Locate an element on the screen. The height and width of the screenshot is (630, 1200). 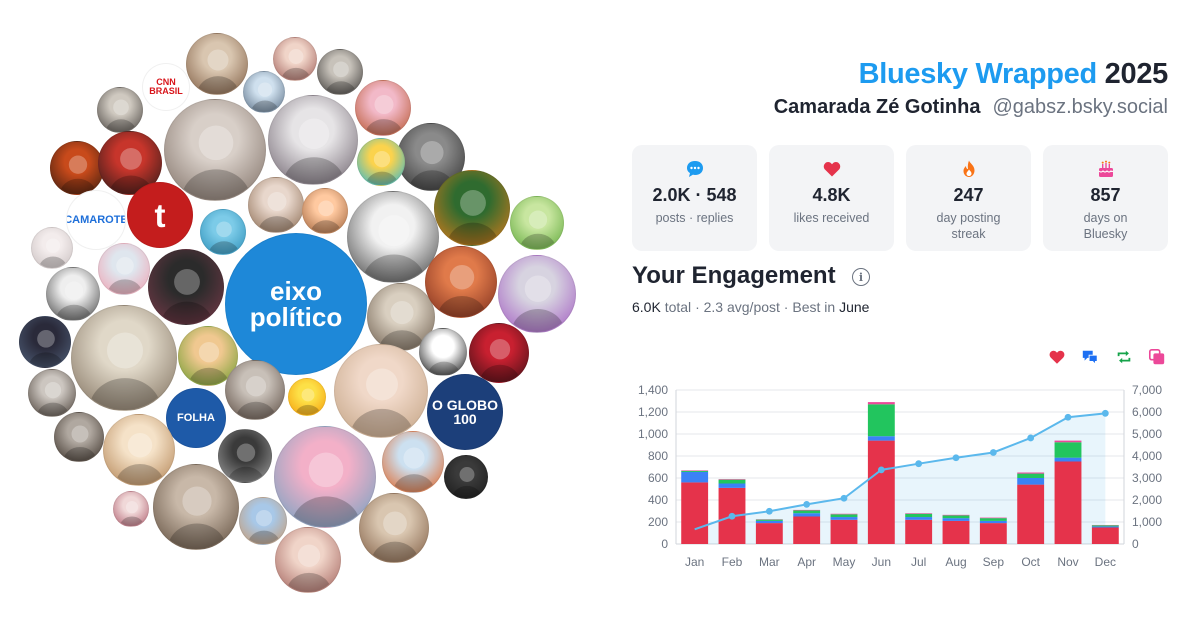
brand-logo-avatar: CAMAROTE is located at coordinates (96, 220).